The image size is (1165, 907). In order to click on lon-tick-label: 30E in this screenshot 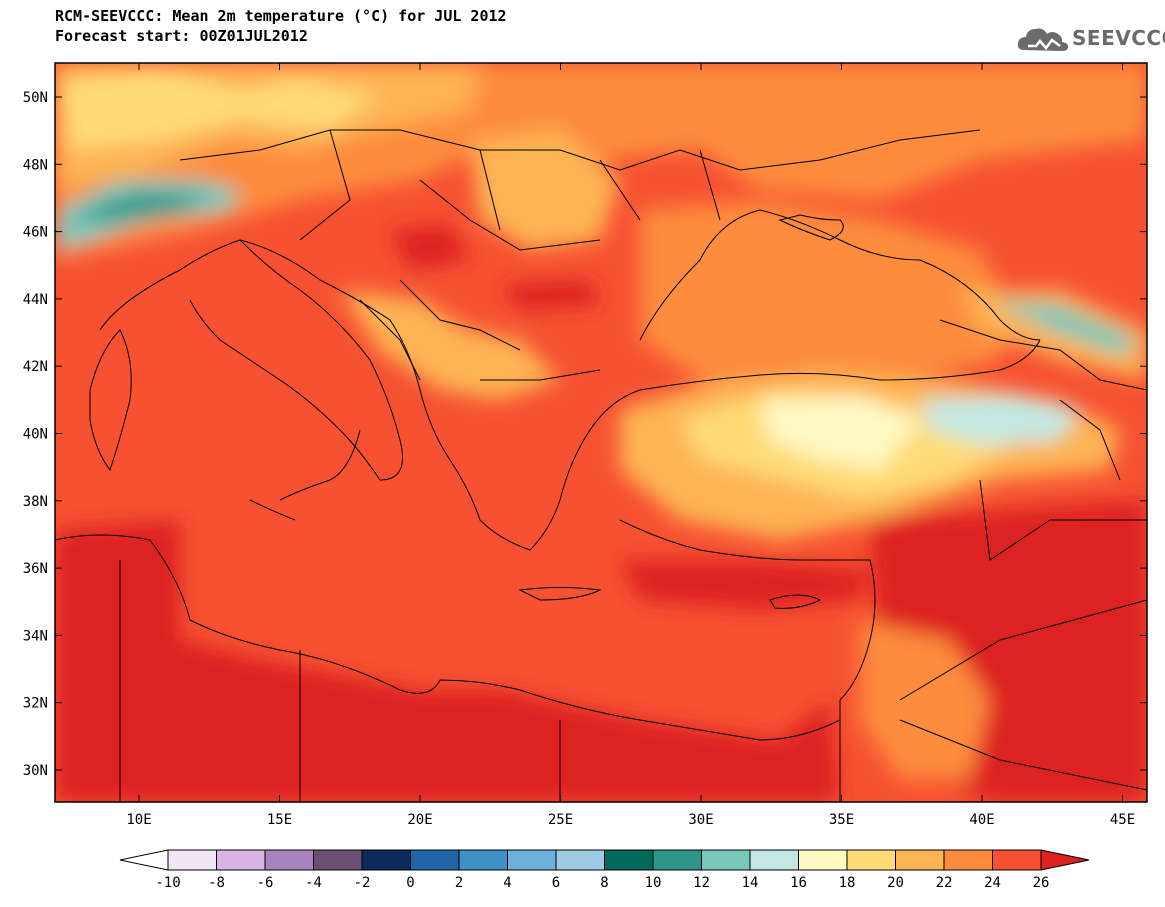, I will do `click(700, 820)`.